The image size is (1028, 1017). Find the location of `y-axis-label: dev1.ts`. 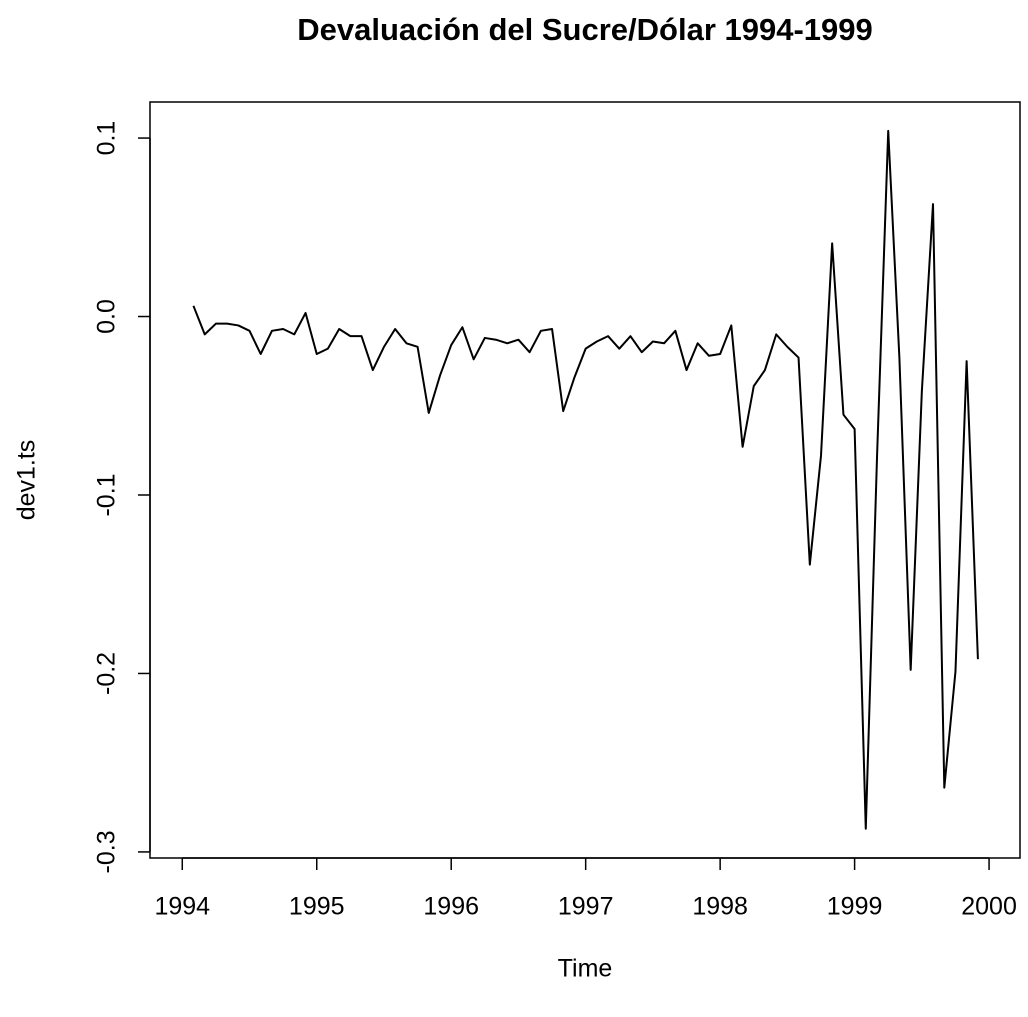

y-axis-label: dev1.ts is located at coordinates (27, 480).